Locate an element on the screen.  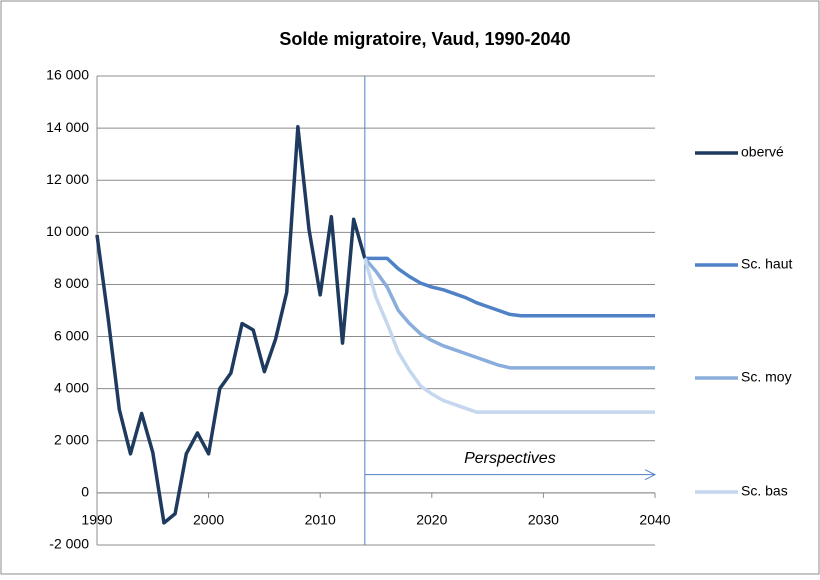
y-tick-label: -2 000 is located at coordinates (69, 544).